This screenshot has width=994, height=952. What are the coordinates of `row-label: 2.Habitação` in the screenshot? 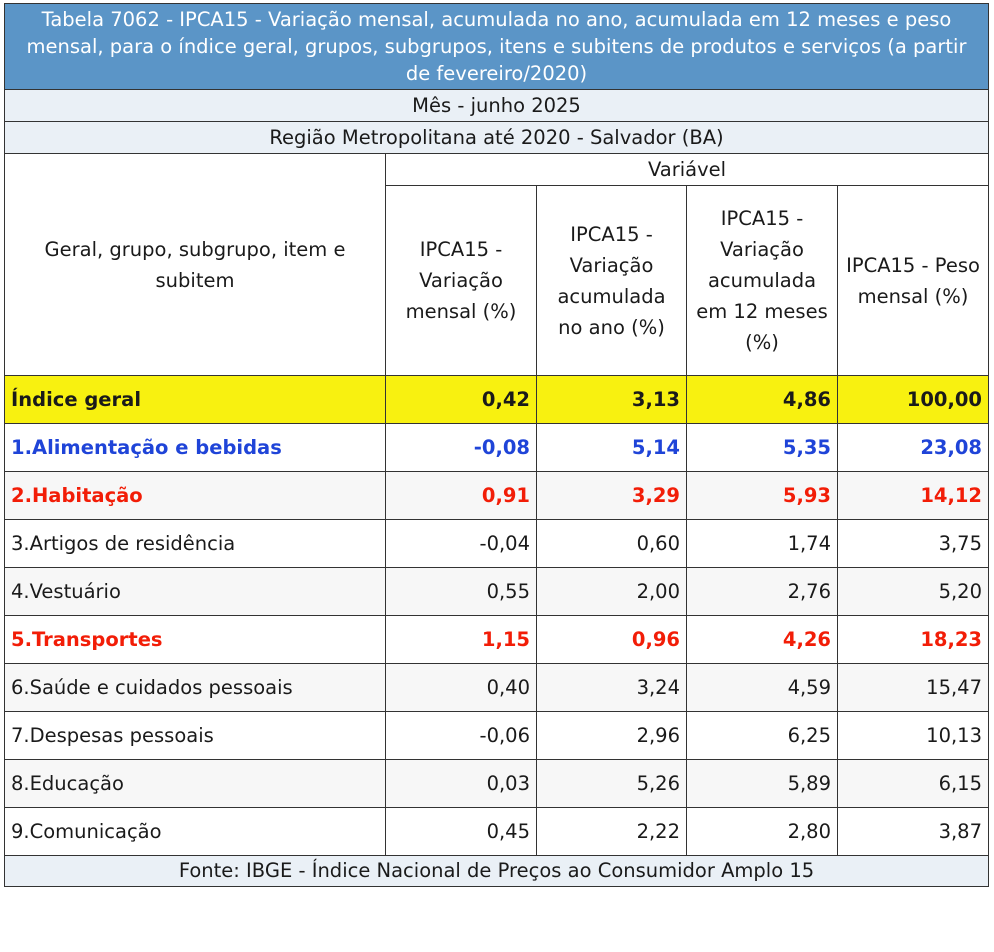 It's located at (195, 495).